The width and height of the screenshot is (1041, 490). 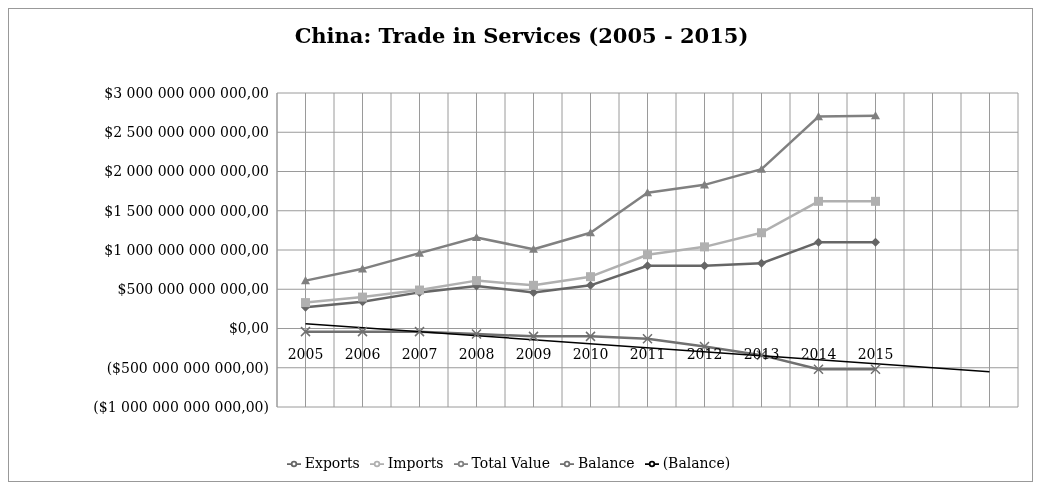 What do you see at coordinates (511, 463) in the screenshot?
I see `legend-label: Total Value` at bounding box center [511, 463].